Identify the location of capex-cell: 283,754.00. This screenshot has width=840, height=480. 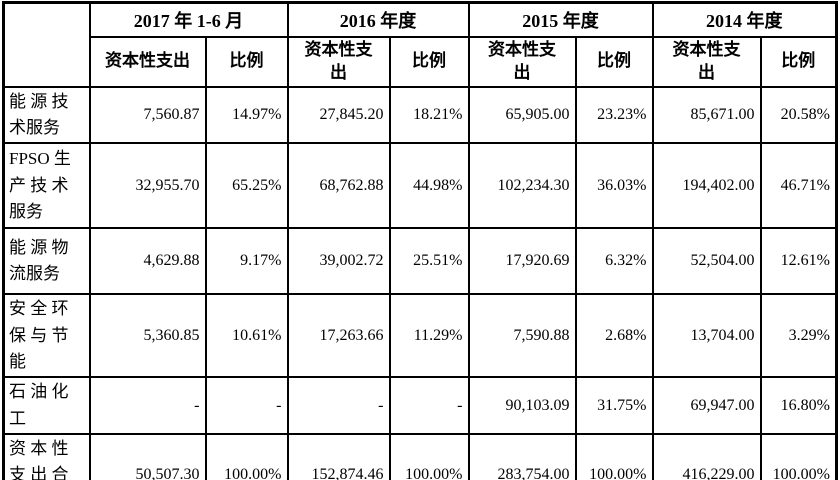
(522, 456).